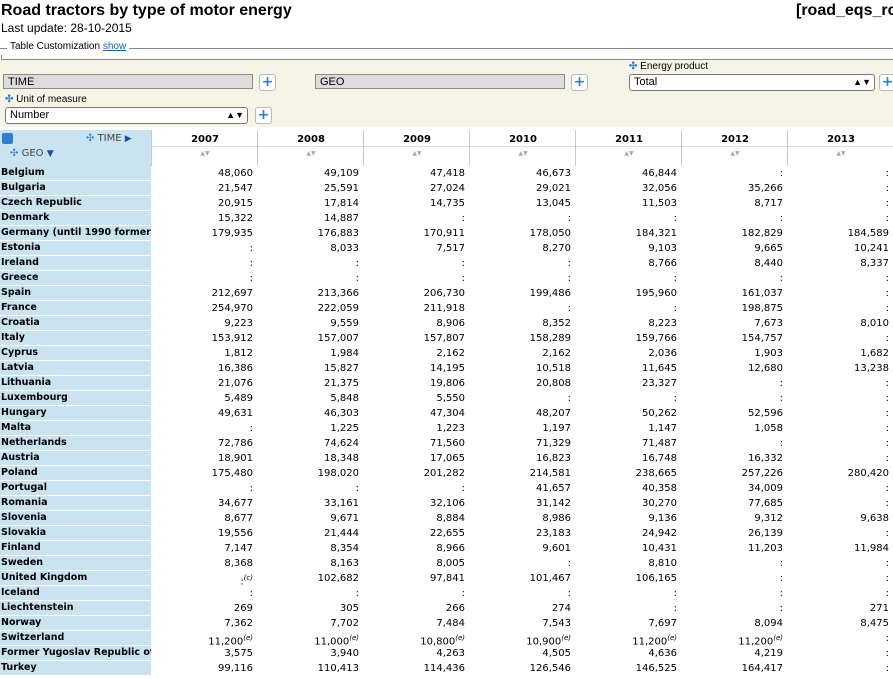 This screenshot has height=679, width=893. What do you see at coordinates (263, 115) in the screenshot?
I see `add-unit-button: +` at bounding box center [263, 115].